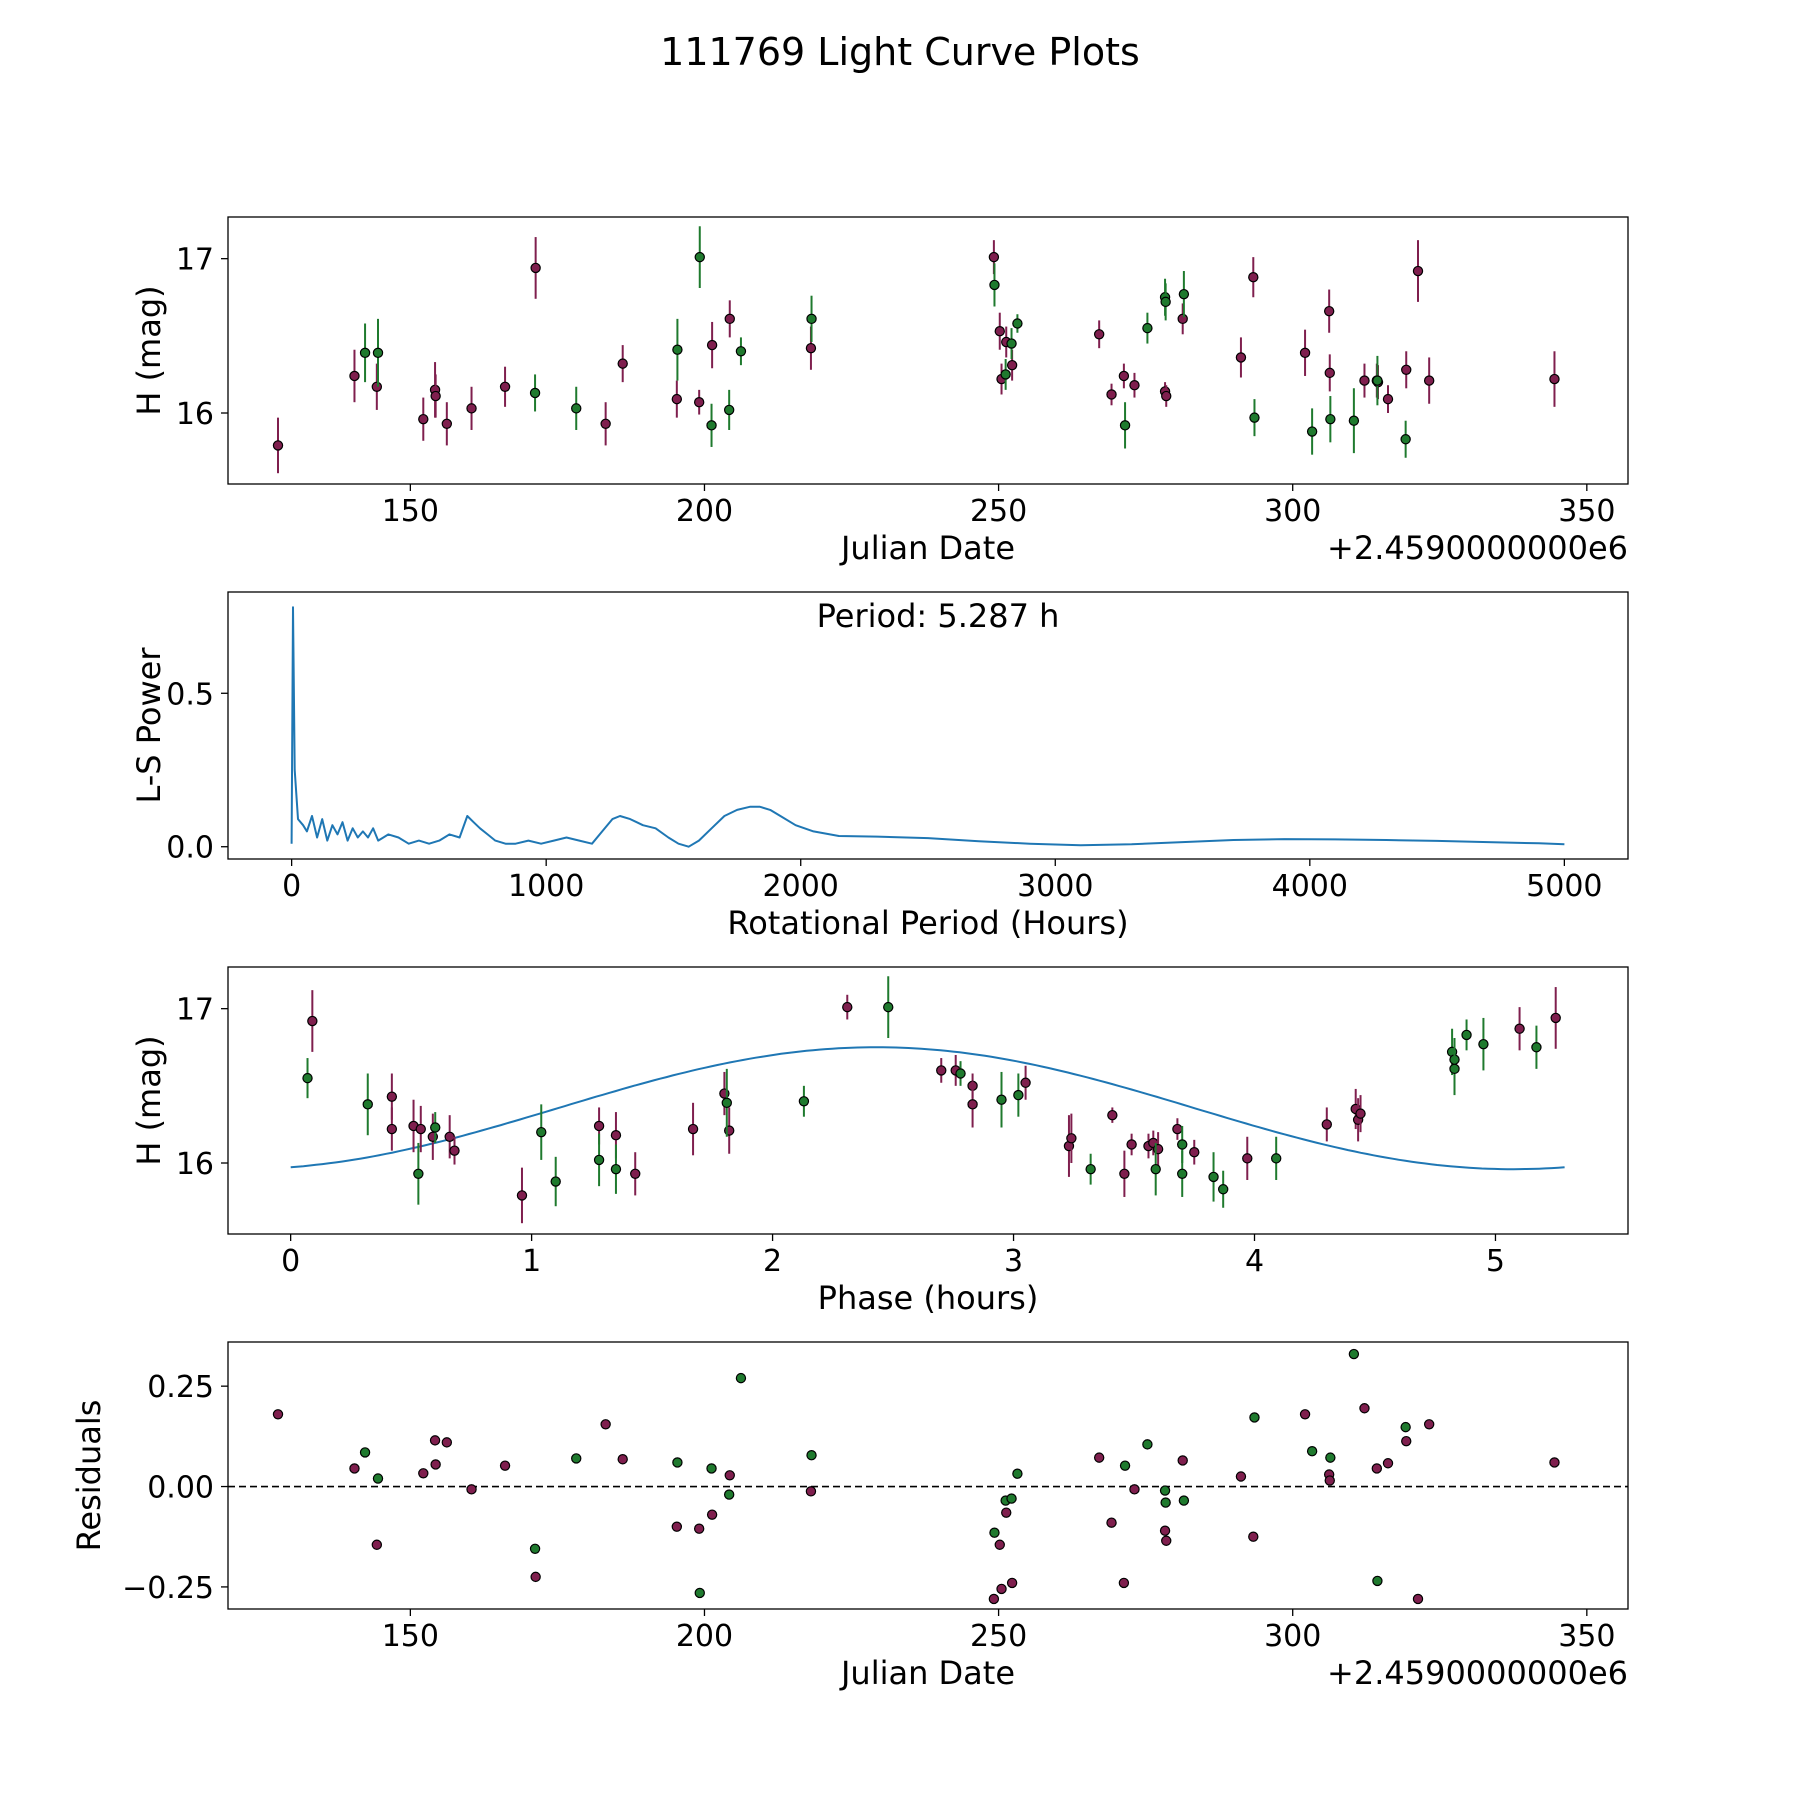 This screenshot has width=1800, height=1800. Describe the element at coordinates (1055, 886) in the screenshot. I see `x-tick-label: 3000` at that location.